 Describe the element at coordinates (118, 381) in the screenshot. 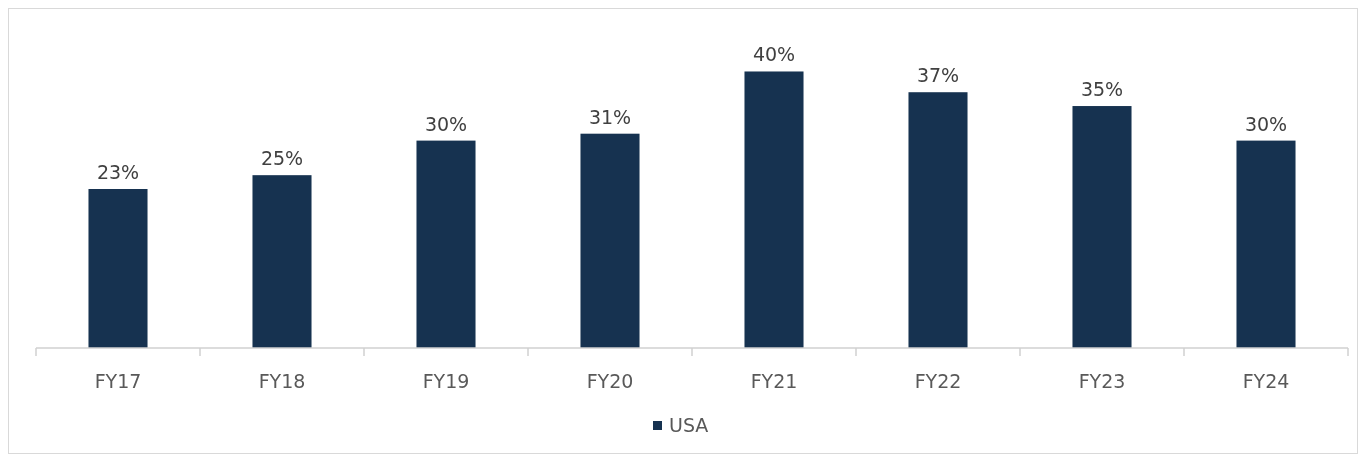

I see `x-tick-label: FY17` at that location.